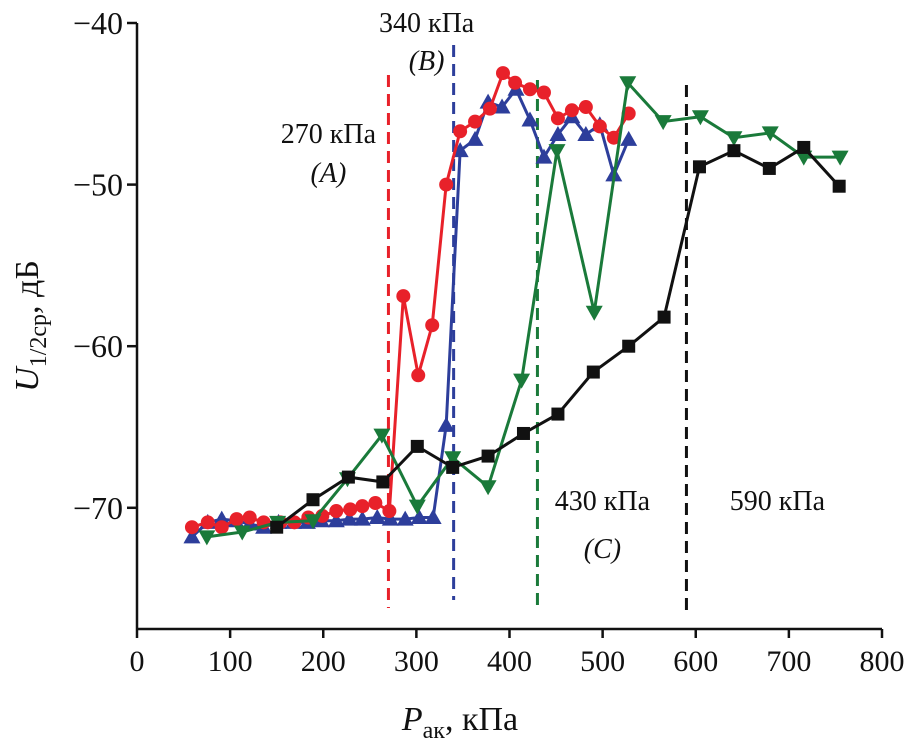 This screenshot has width=923, height=748. Describe the element at coordinates (329, 134) in the screenshot. I see `annotation-label: 270 кПа` at that location.